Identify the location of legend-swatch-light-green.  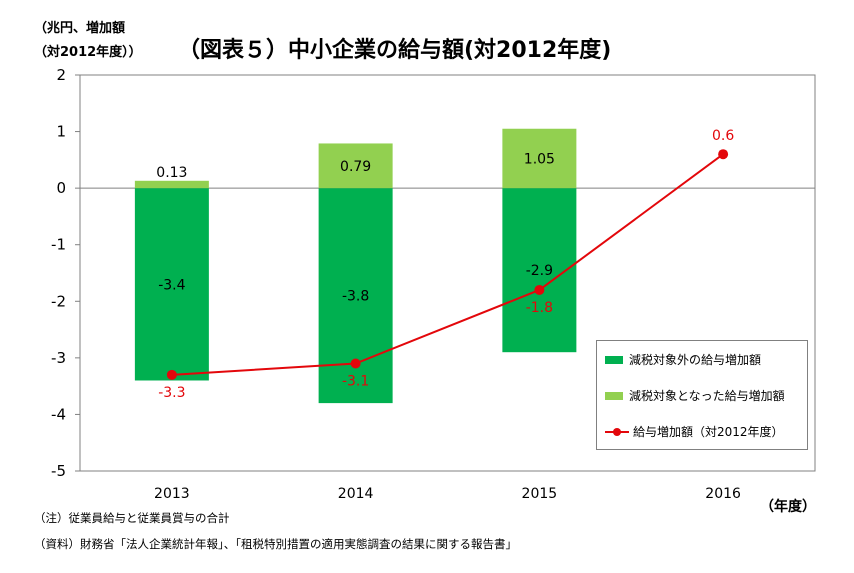
(614, 395).